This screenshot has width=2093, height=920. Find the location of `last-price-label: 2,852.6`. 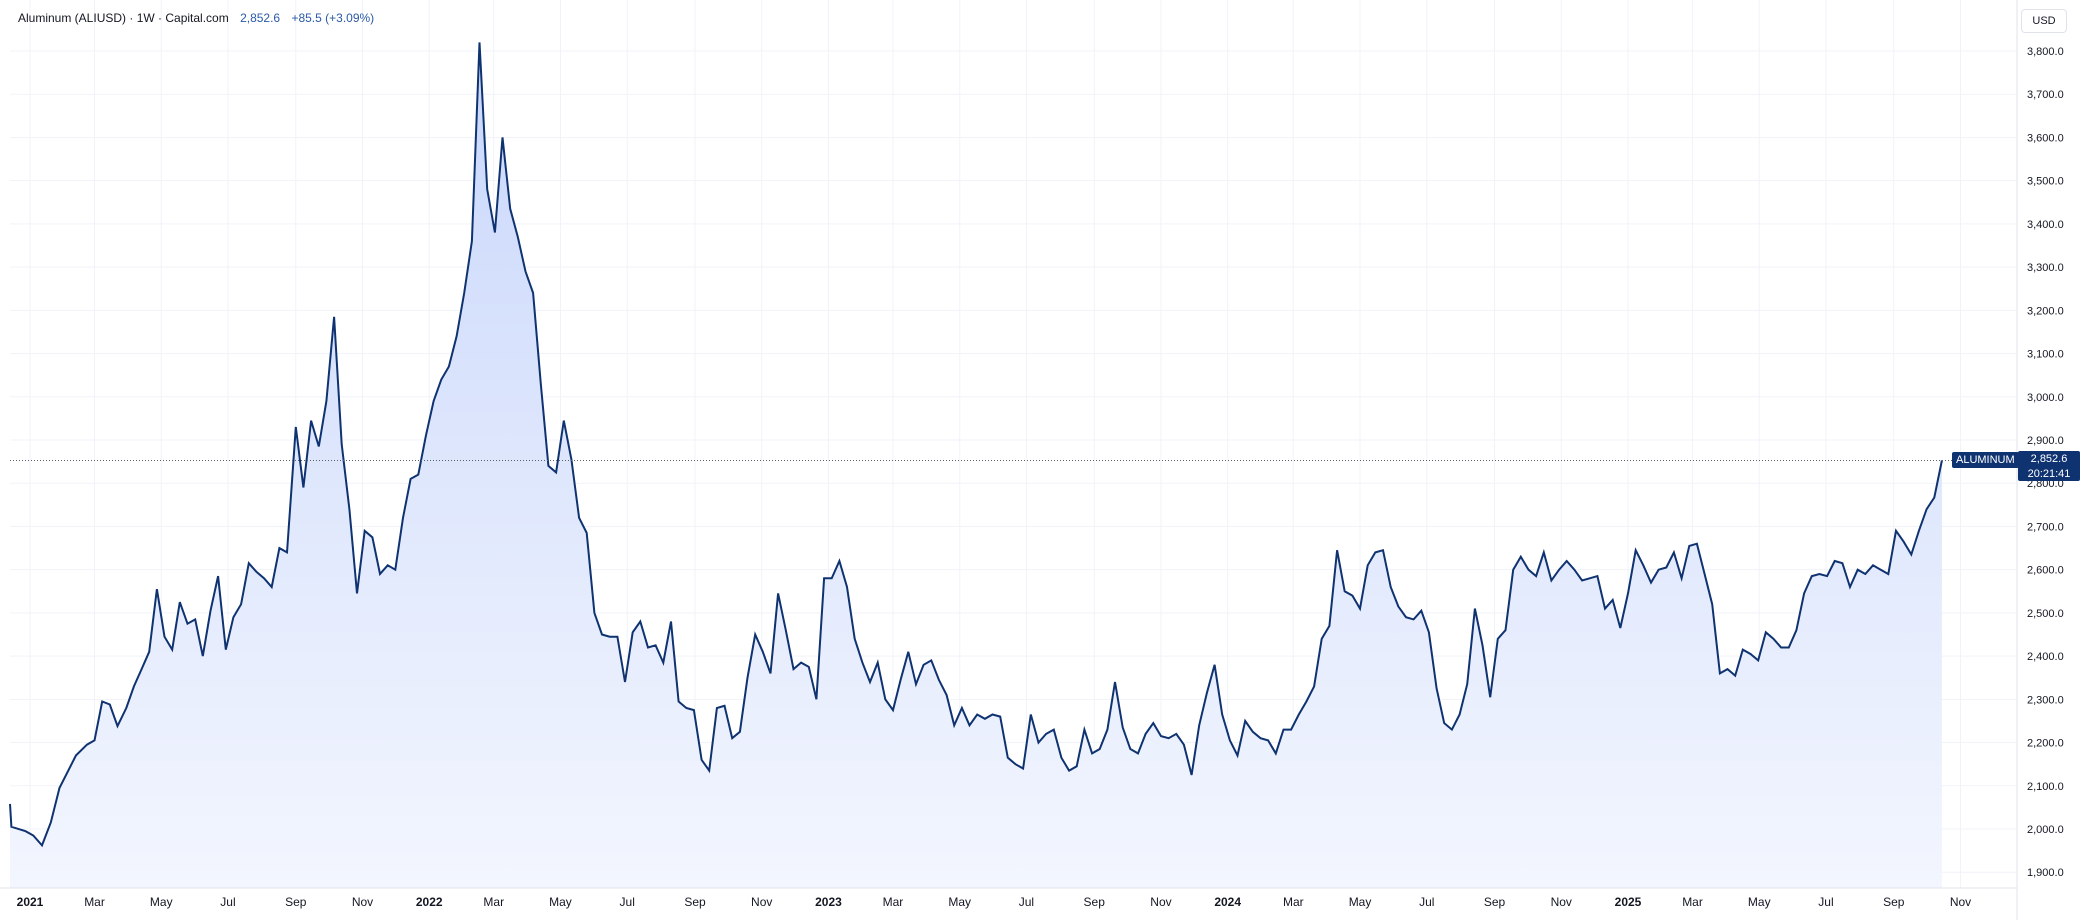

last-price-label: 2,852.6 is located at coordinates (2049, 459).